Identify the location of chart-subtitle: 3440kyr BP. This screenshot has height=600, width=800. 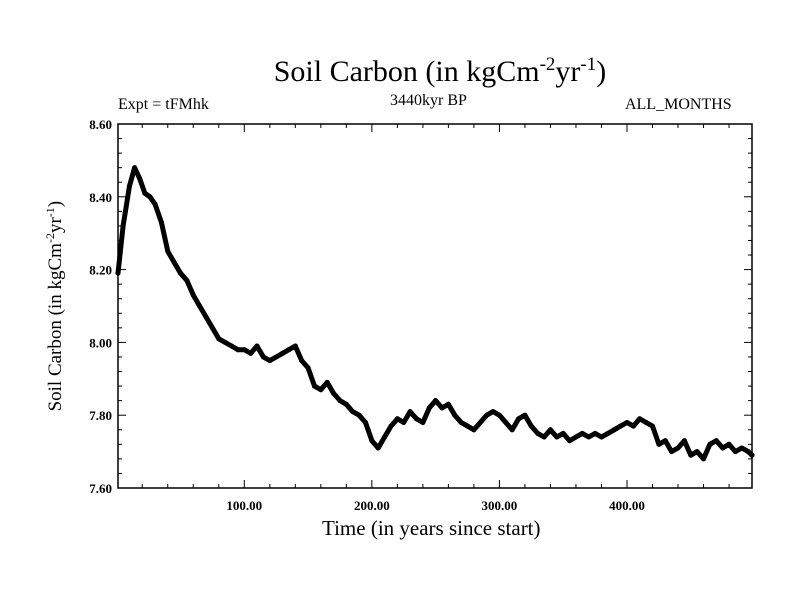
(428, 100).